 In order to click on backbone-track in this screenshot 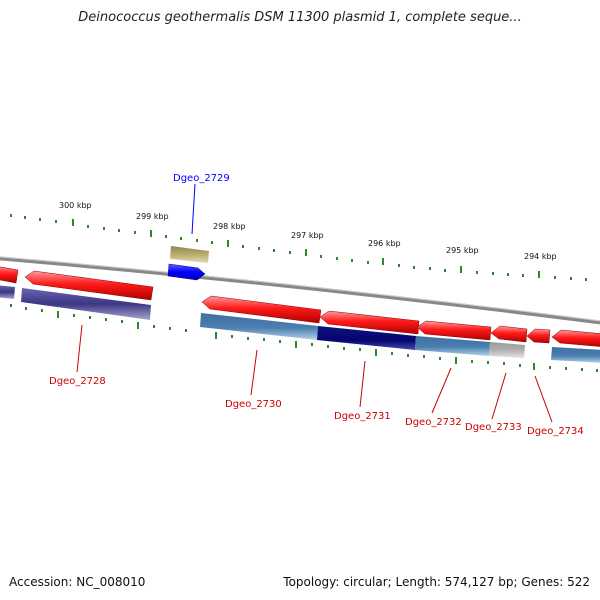, I will do `click(300, 290)`.